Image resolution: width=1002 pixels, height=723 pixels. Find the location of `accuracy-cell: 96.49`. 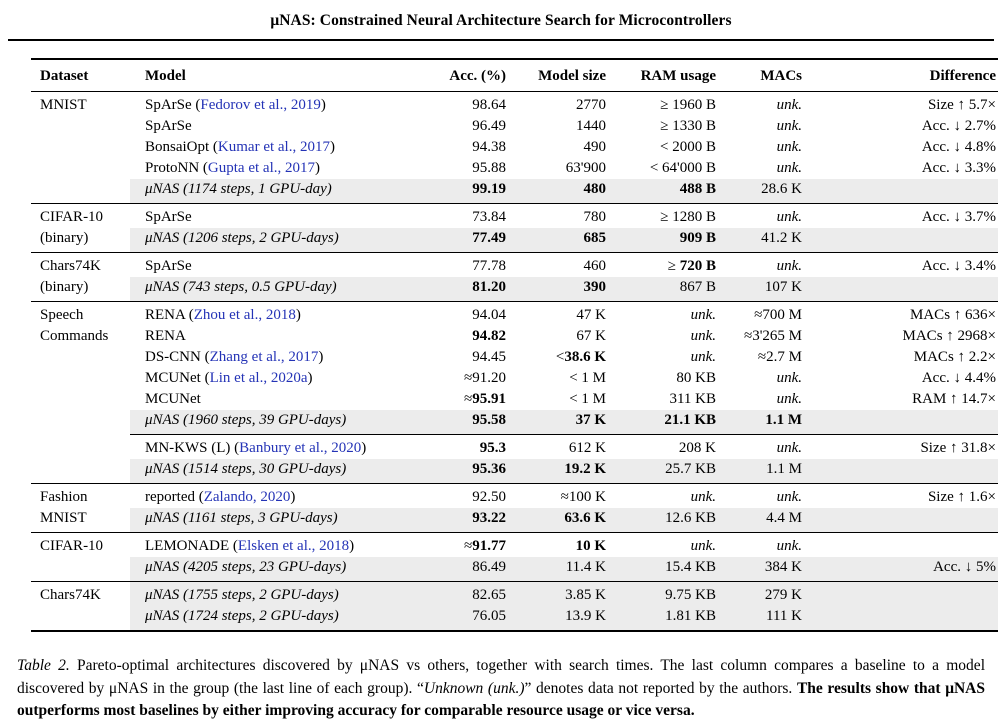

accuracy-cell: 96.49 is located at coordinates (489, 126).